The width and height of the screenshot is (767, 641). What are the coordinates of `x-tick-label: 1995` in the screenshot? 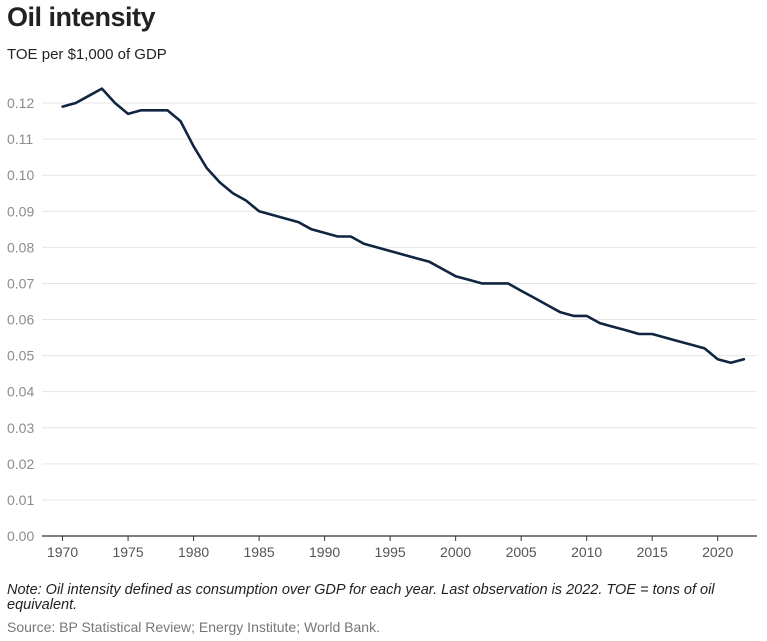 It's located at (390, 552).